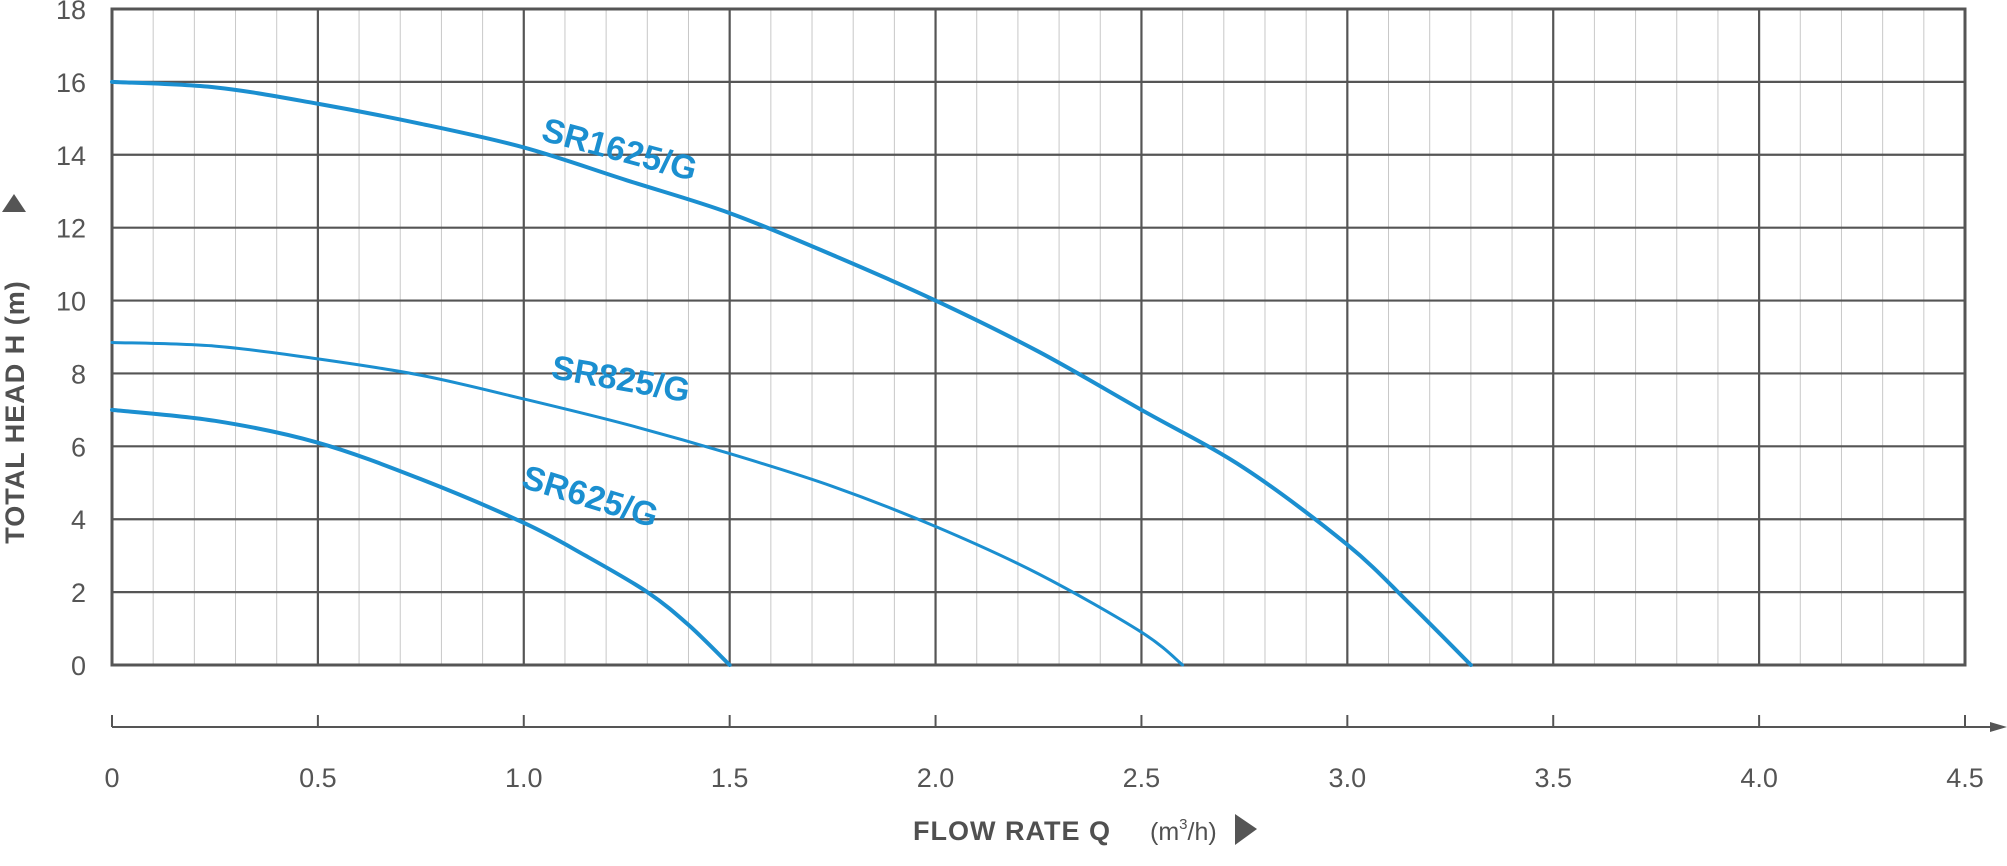 The width and height of the screenshot is (2007, 866). What do you see at coordinates (621, 379) in the screenshot?
I see `series-label: SR825/G` at bounding box center [621, 379].